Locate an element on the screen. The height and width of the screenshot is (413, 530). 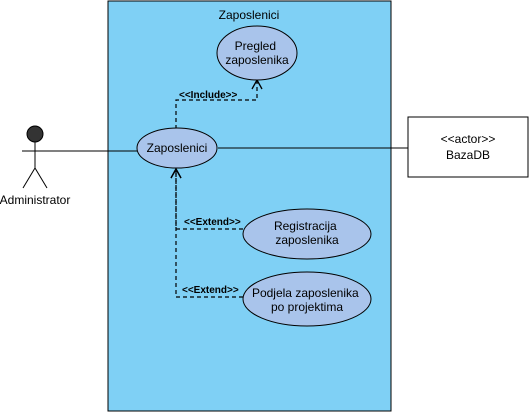
svg-text: Registracija zaposlenika is located at coordinates (307, 233).